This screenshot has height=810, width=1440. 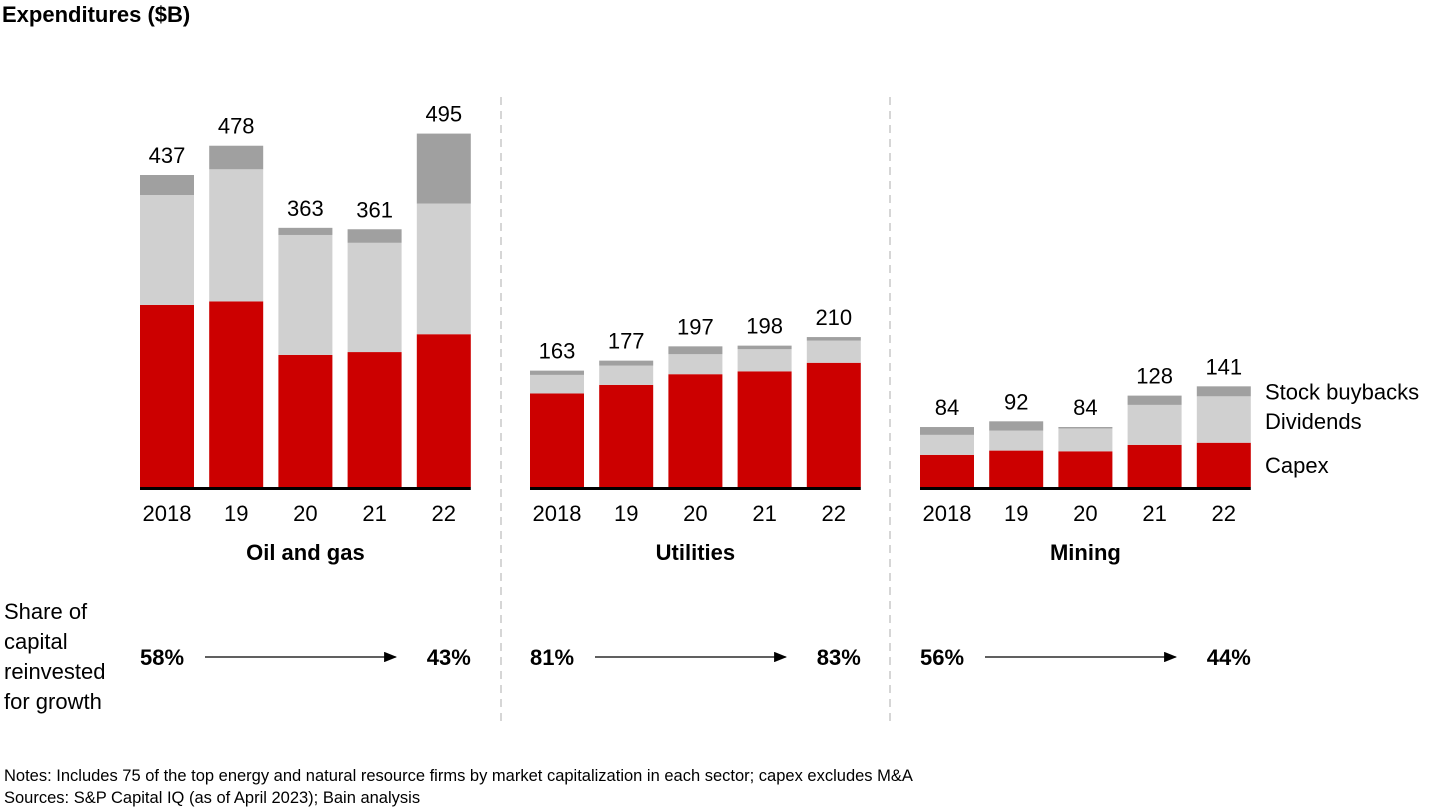 I want to click on share-end-value: 43%, so click(x=449, y=657).